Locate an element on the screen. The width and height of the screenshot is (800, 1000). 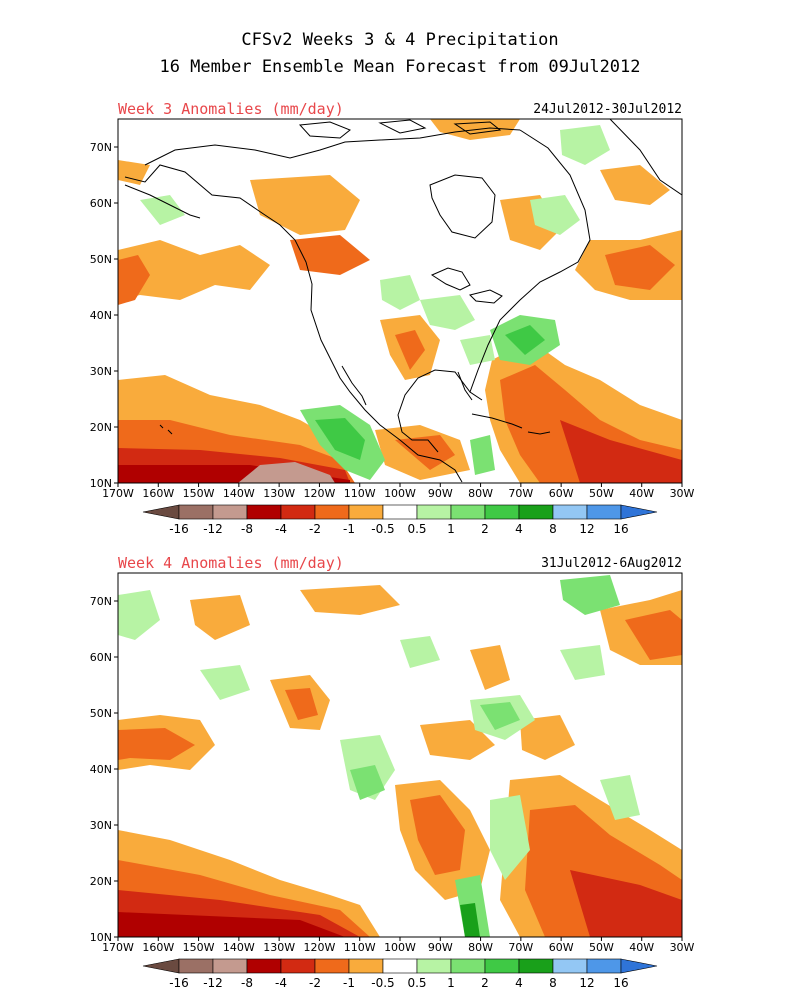
lat-tick-label: 70N is located at coordinates (101, 147).